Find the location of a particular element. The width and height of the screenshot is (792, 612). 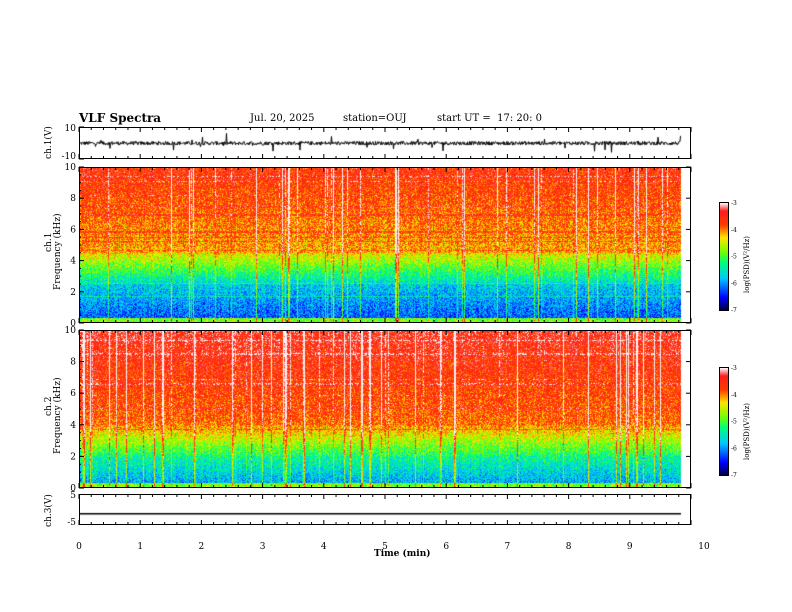

spec2-ytick-label: 4 is located at coordinates (73, 426).